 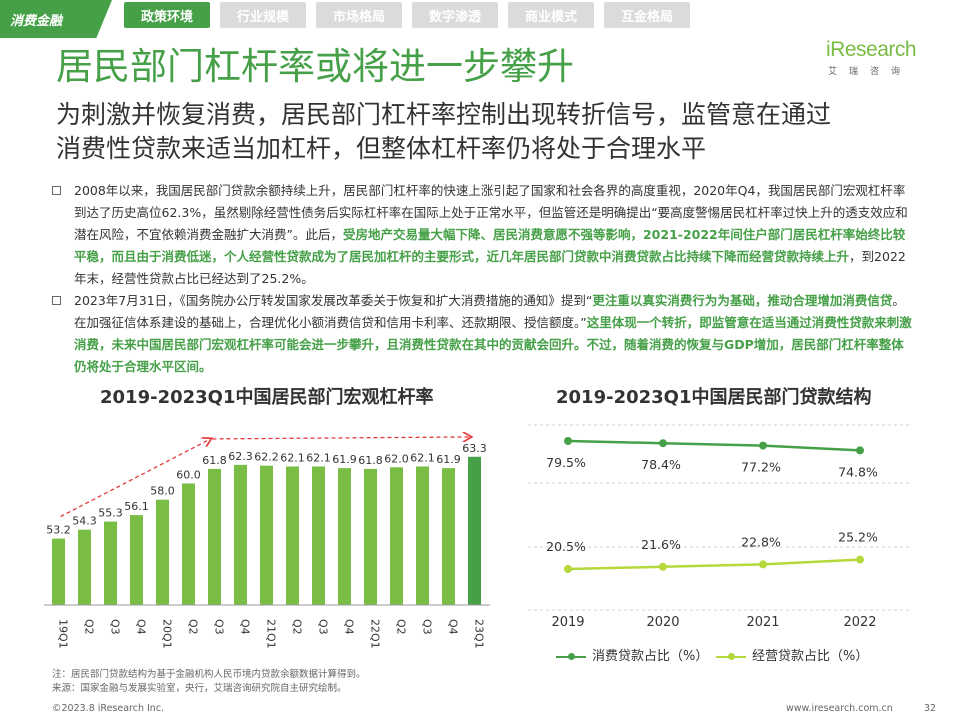 I want to click on logo-name: iResearch, so click(x=871, y=49).